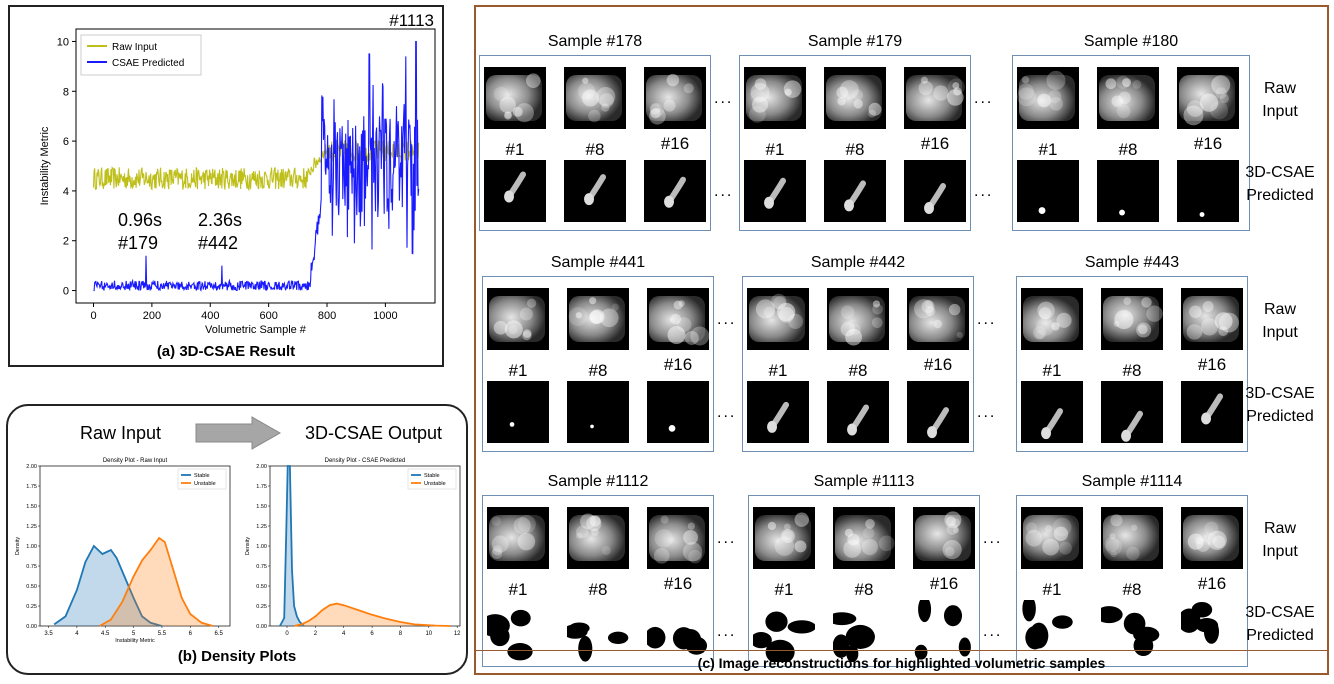 Image resolution: width=1334 pixels, height=684 pixels. What do you see at coordinates (105, 634) in the screenshot?
I see `x-tick-label: 4.5` at bounding box center [105, 634].